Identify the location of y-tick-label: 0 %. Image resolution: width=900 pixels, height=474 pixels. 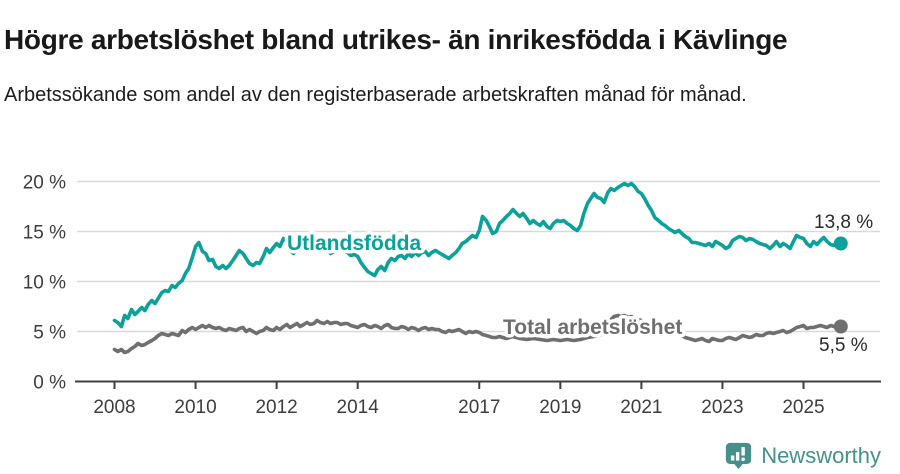
(49, 383).